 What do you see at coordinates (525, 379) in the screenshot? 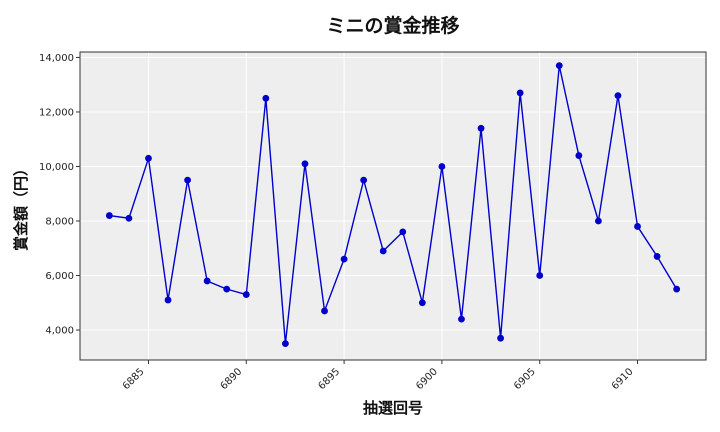
I see `x-tick-label: 6905` at bounding box center [525, 379].